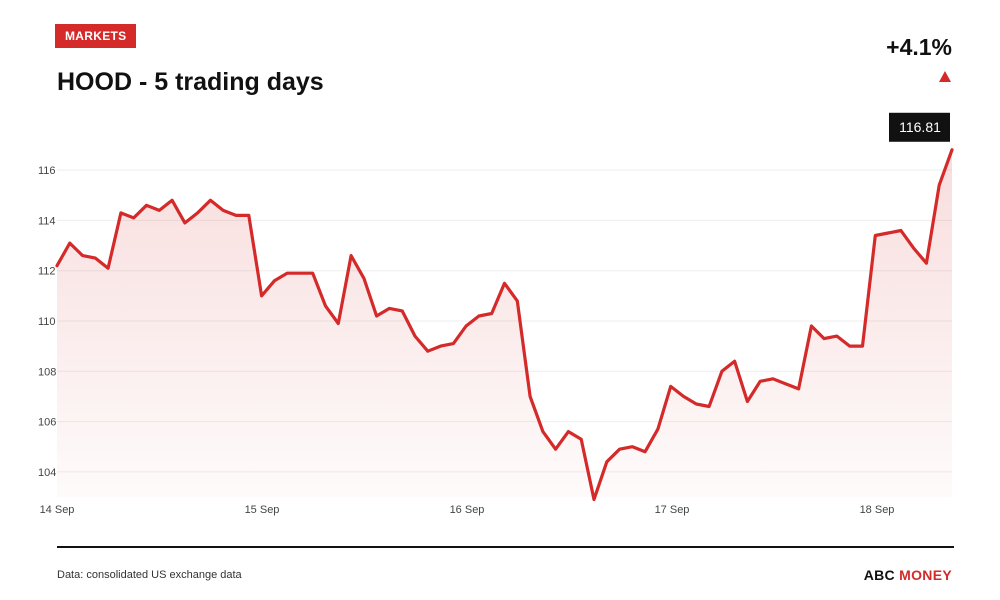  I want to click on percent-change: +4.1%, so click(919, 47).